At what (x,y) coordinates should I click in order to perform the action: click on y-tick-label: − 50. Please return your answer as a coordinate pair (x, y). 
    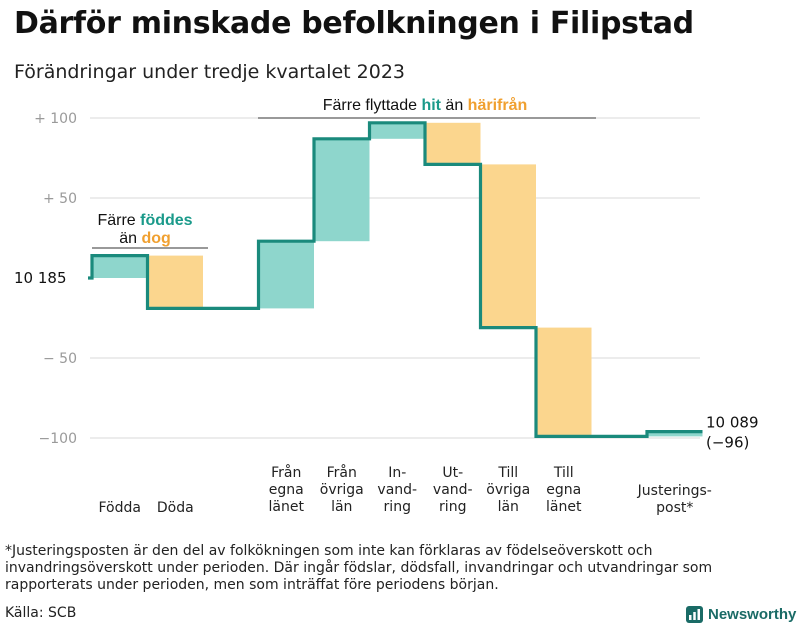
    Looking at the image, I should click on (60, 359).